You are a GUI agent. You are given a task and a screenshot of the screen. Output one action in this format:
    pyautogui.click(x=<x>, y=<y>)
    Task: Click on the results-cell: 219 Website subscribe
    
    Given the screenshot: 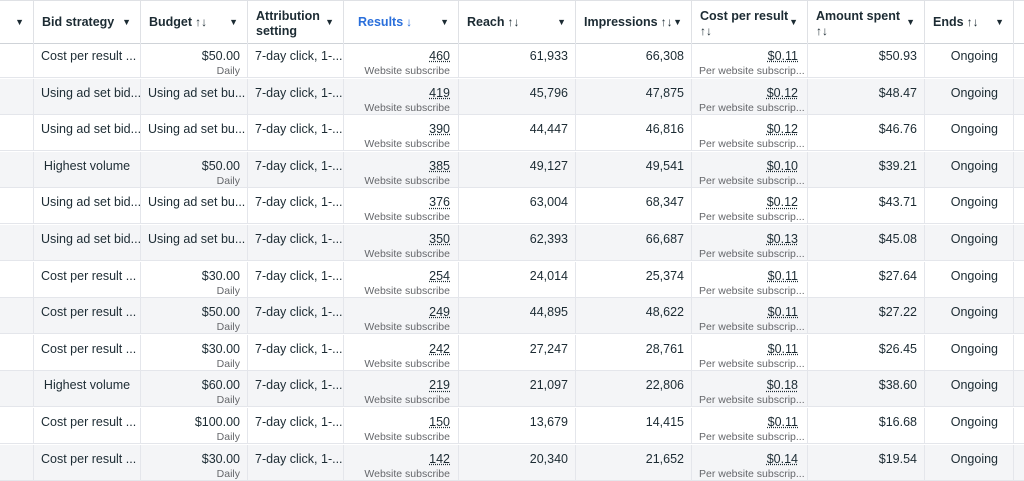 What is the action you would take?
    pyautogui.click(x=401, y=389)
    